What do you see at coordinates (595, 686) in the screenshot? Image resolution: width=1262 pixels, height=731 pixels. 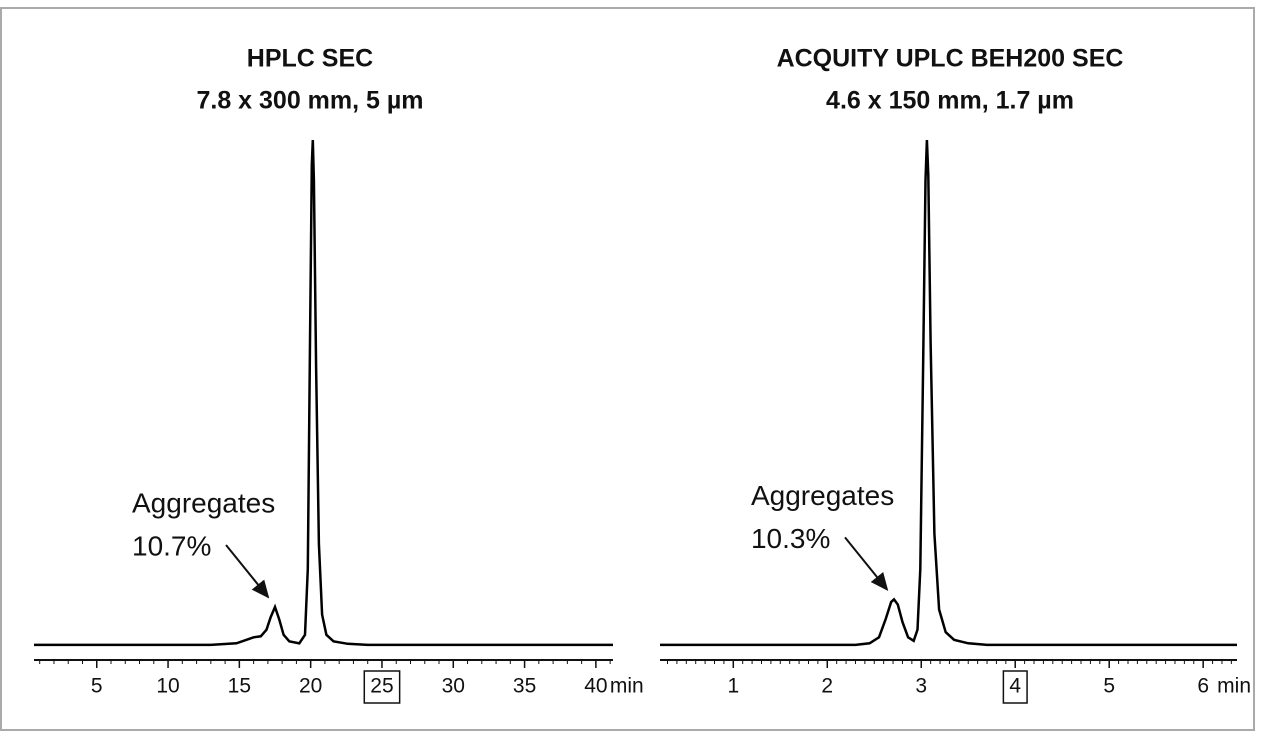 I see `x-tick-label: 40` at bounding box center [595, 686].